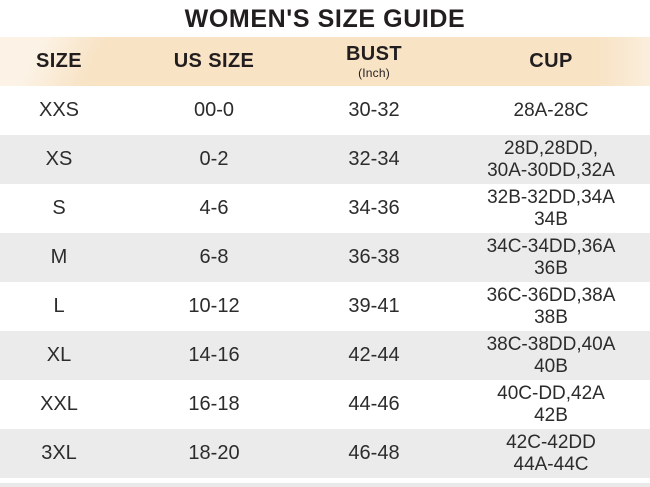  What do you see at coordinates (551, 295) in the screenshot?
I see `cup-line: 36C-36DD,38A` at bounding box center [551, 295].